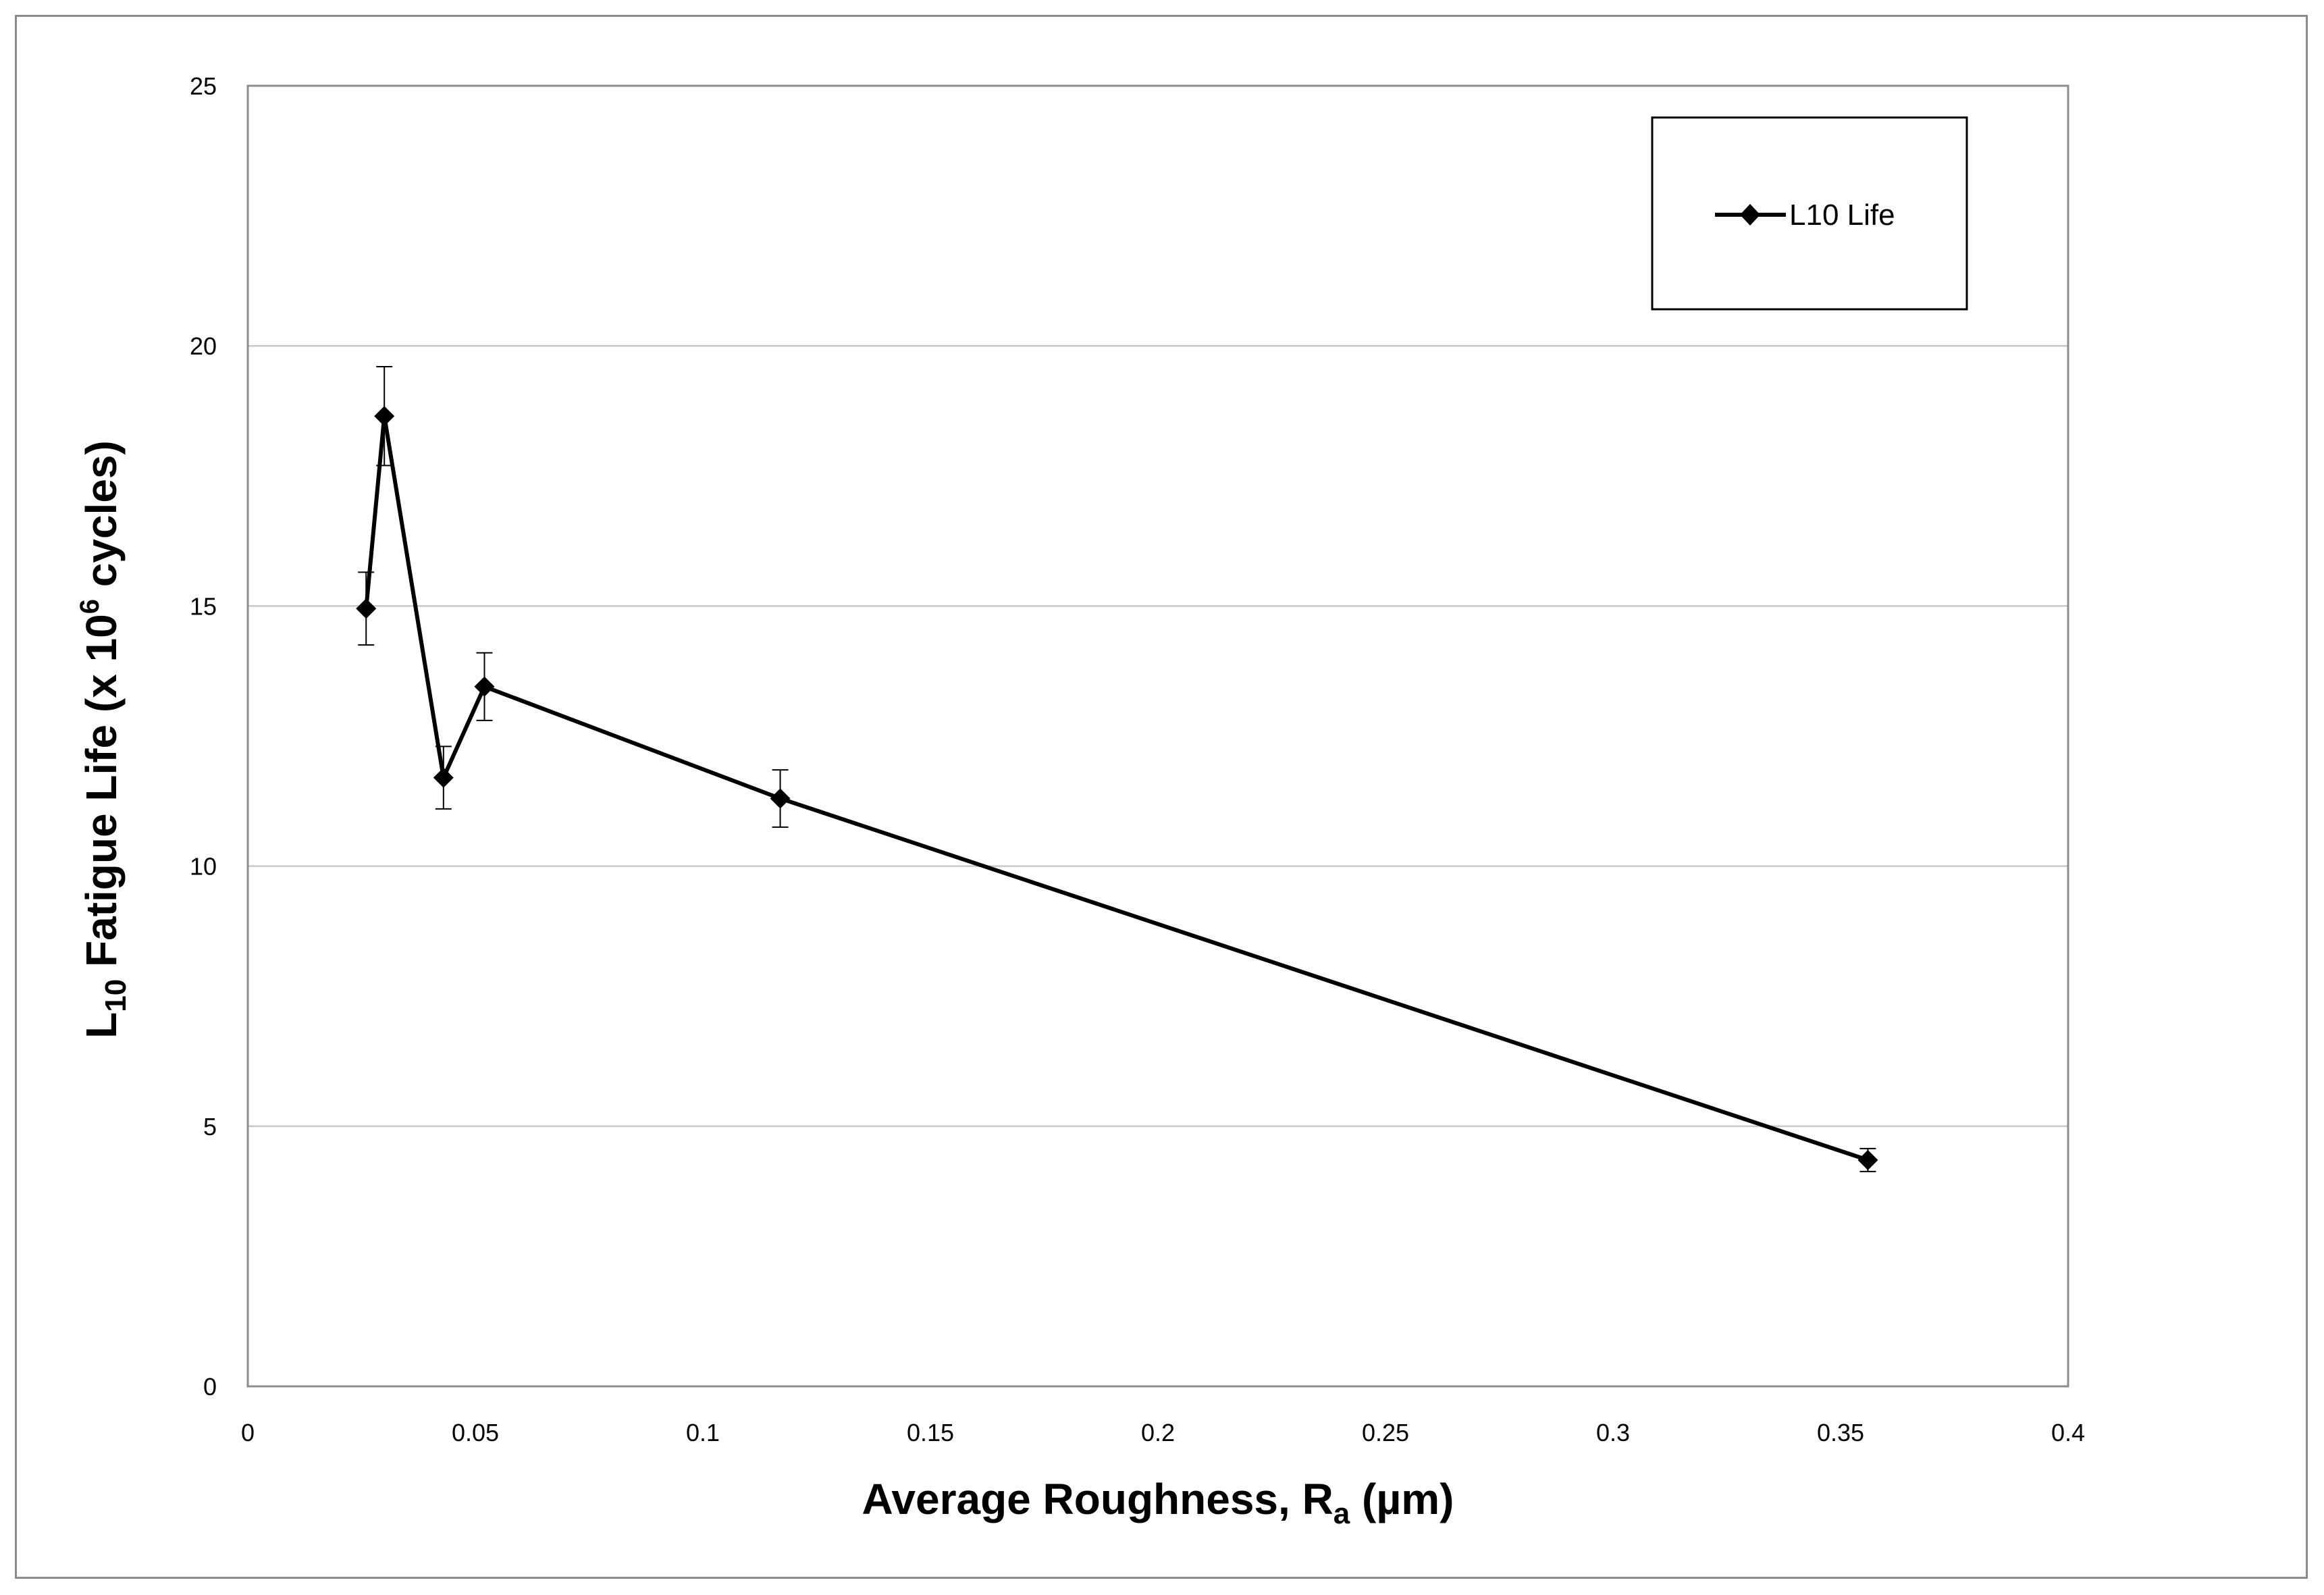 This screenshot has height=1595, width=2324. I want to click on y-axis-title-L: L, so click(102, 1025).